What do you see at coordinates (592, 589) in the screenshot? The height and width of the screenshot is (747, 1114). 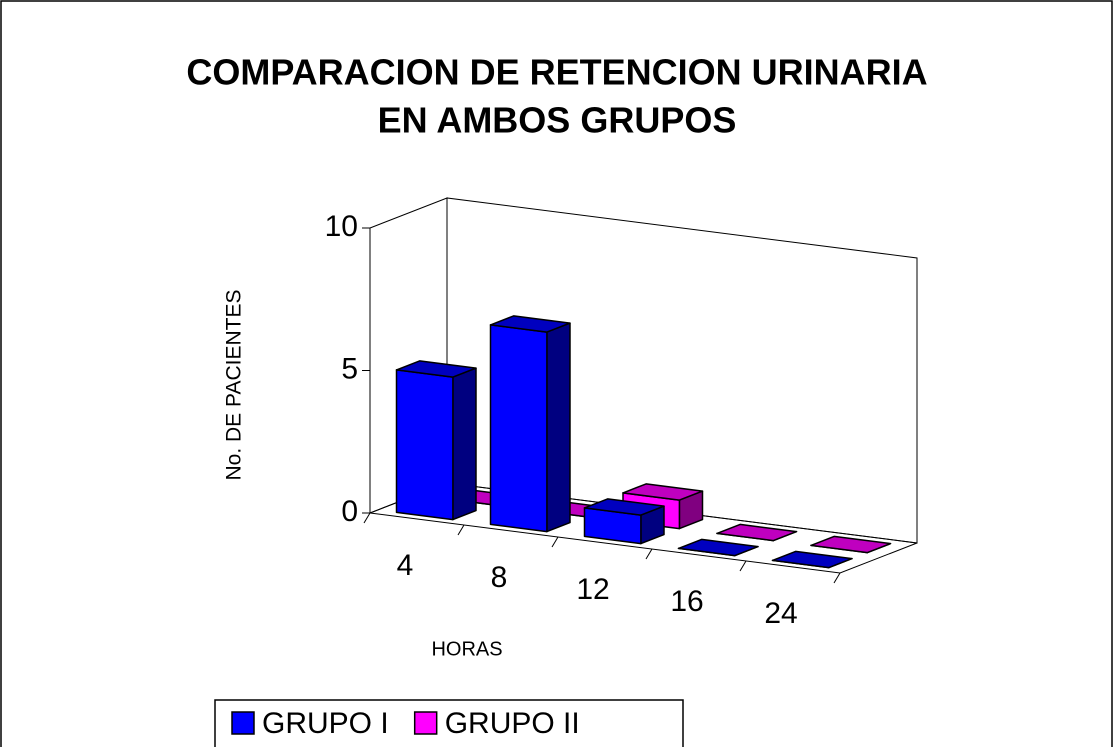 I see `x-tick-label: 12` at bounding box center [592, 589].